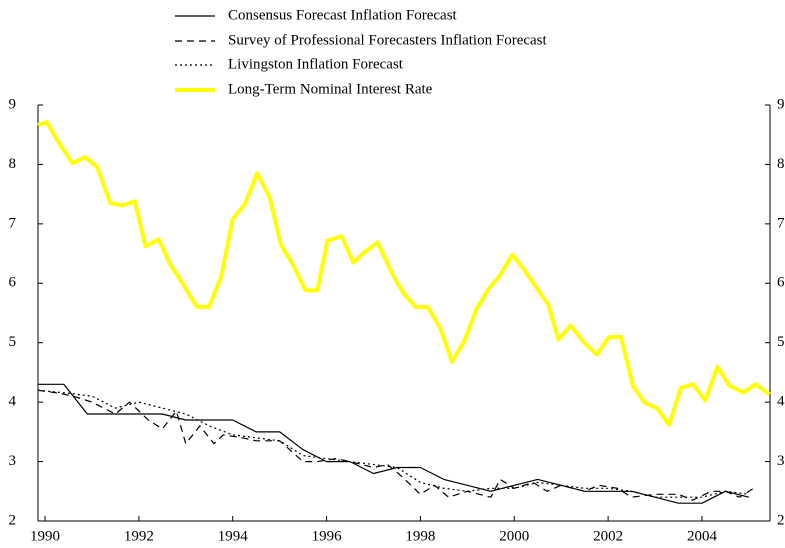  I want to click on x-tick-label: 1990, so click(45, 536).